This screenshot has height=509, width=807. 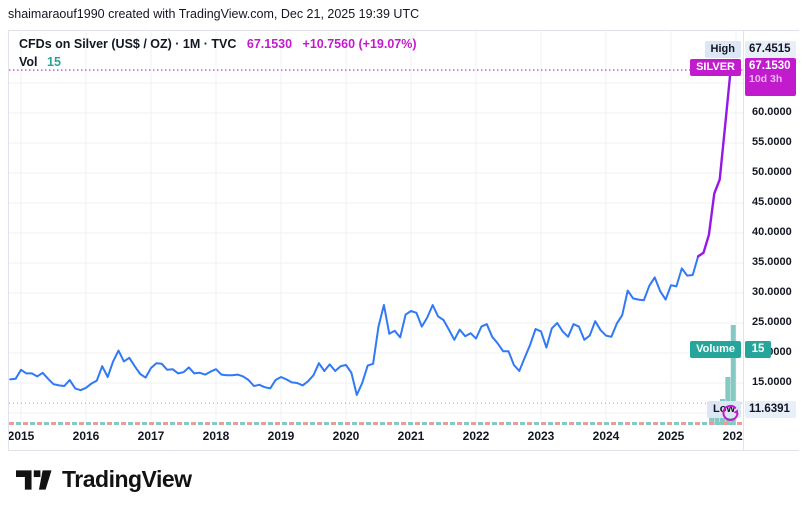 I want to click on volume-label: Volume, so click(x=715, y=349).